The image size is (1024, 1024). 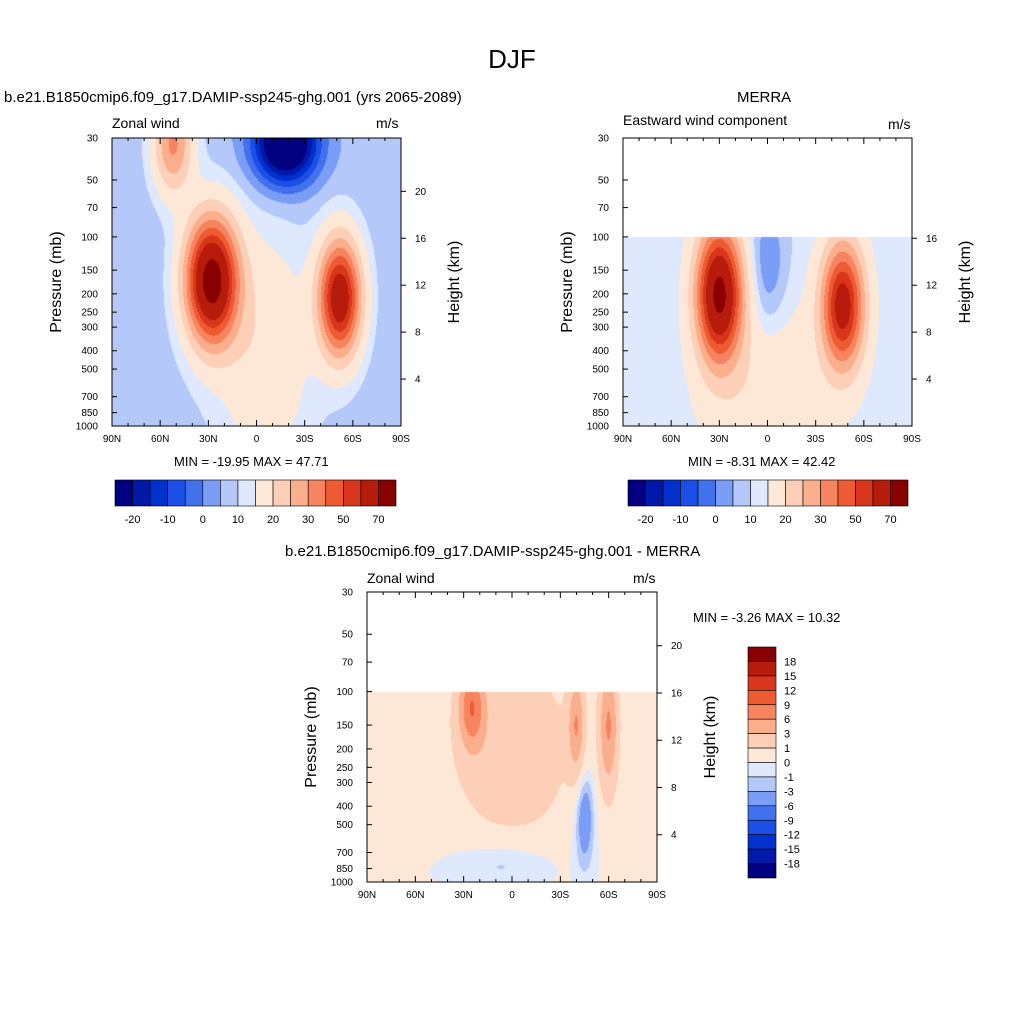 What do you see at coordinates (344, 749) in the screenshot?
I see `panel3-y-tick-label: 200` at bounding box center [344, 749].